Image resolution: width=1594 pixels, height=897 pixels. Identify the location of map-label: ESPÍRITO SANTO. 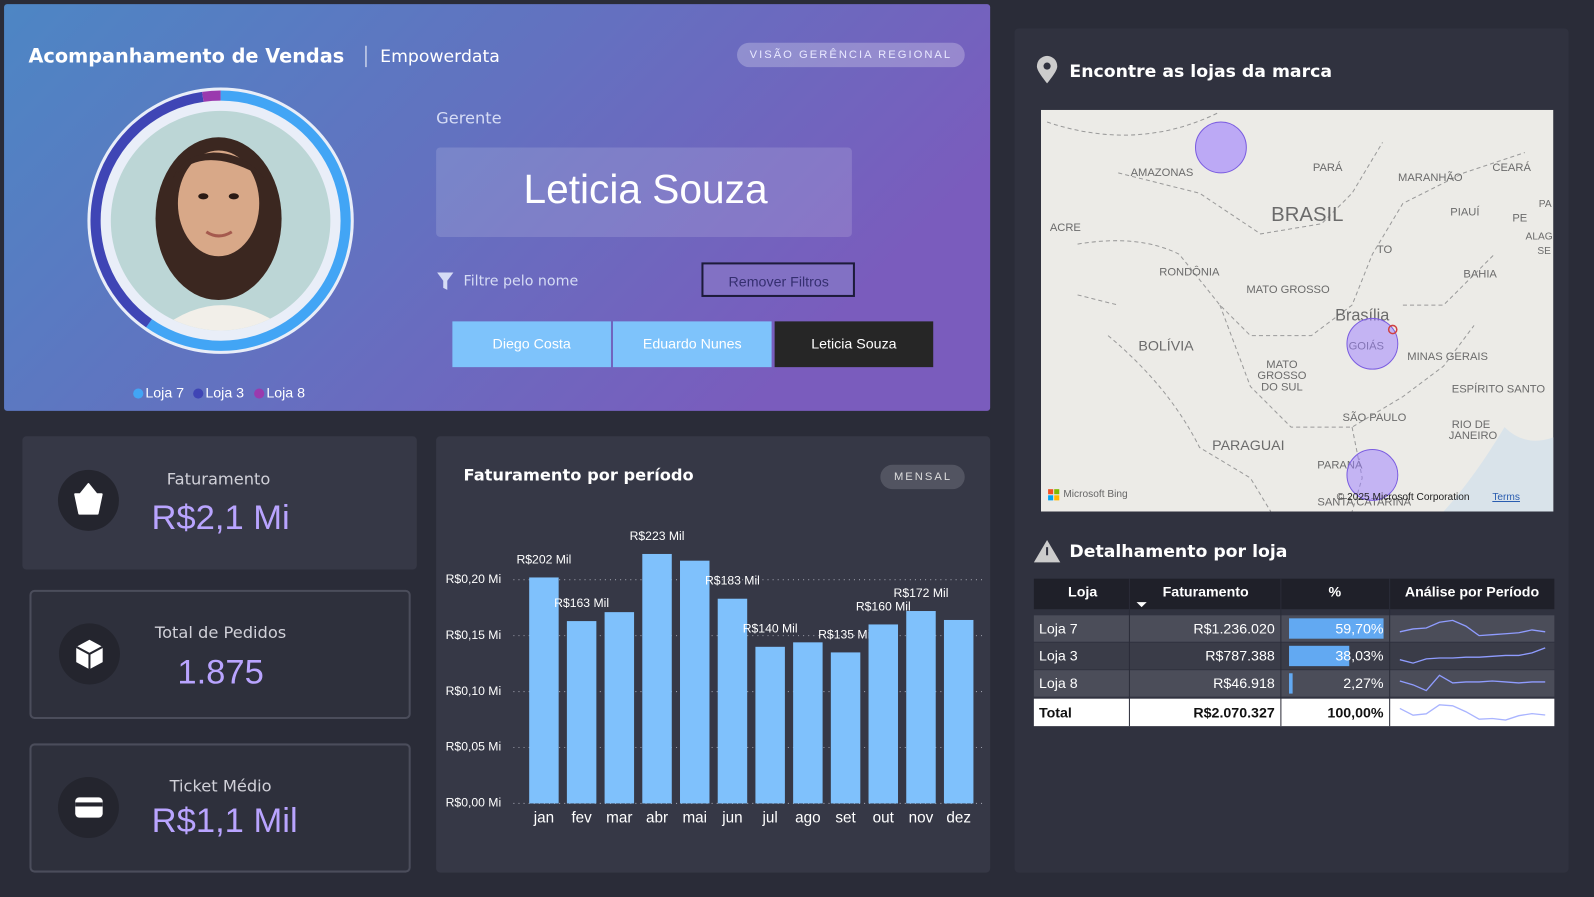
(1499, 388).